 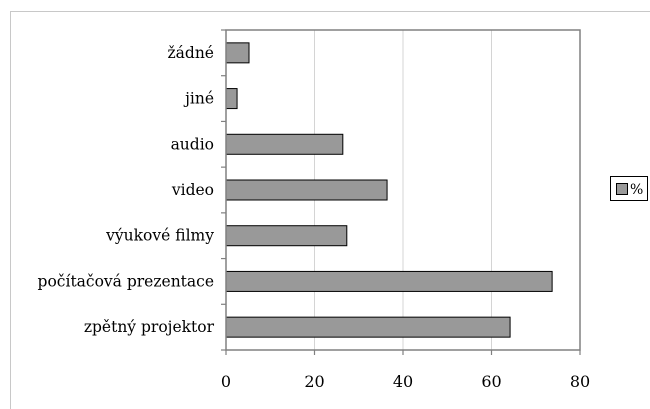 What do you see at coordinates (159, 236) in the screenshot?
I see `category-label: výukové filmy` at bounding box center [159, 236].